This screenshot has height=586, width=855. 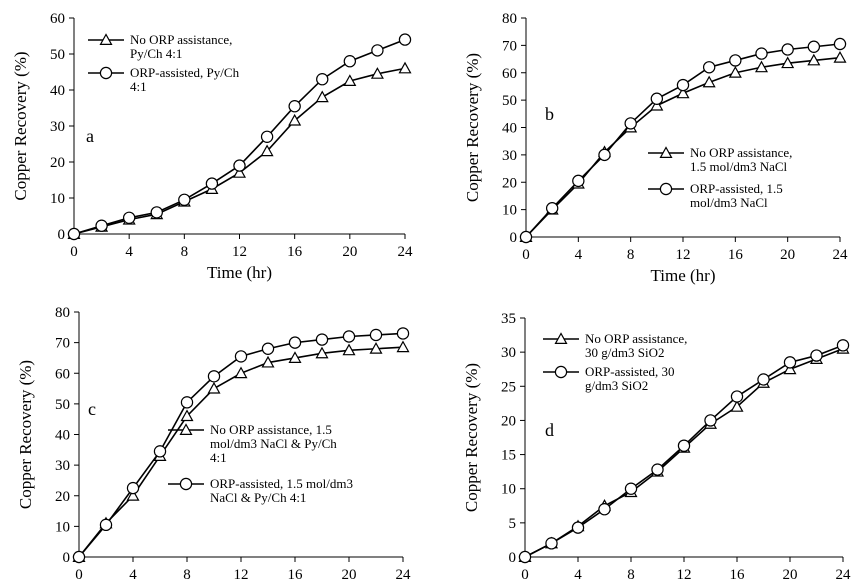 I want to click on panel-letter: a, so click(x=90, y=136).